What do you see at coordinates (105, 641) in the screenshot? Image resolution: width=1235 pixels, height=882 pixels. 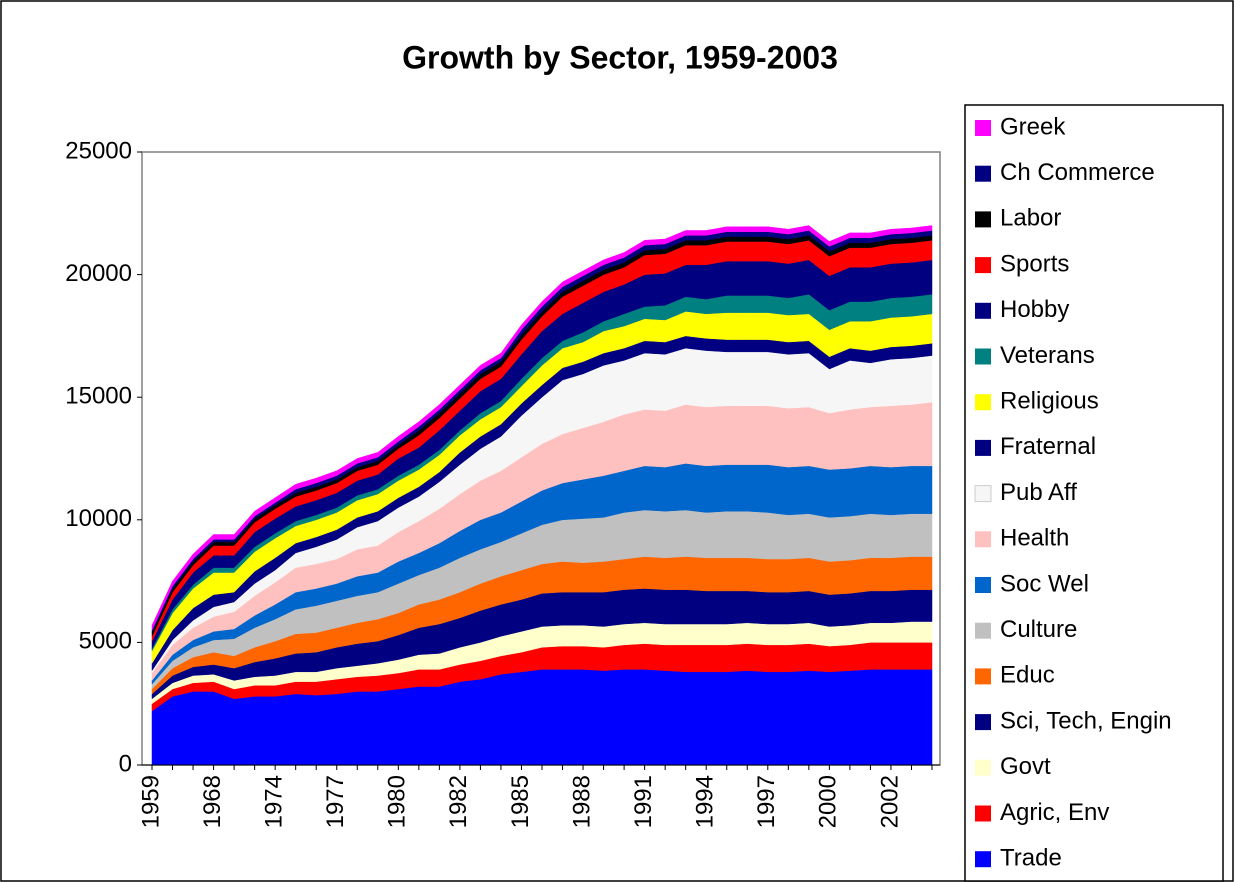 I see `y-tick-label: 5000` at bounding box center [105, 641].